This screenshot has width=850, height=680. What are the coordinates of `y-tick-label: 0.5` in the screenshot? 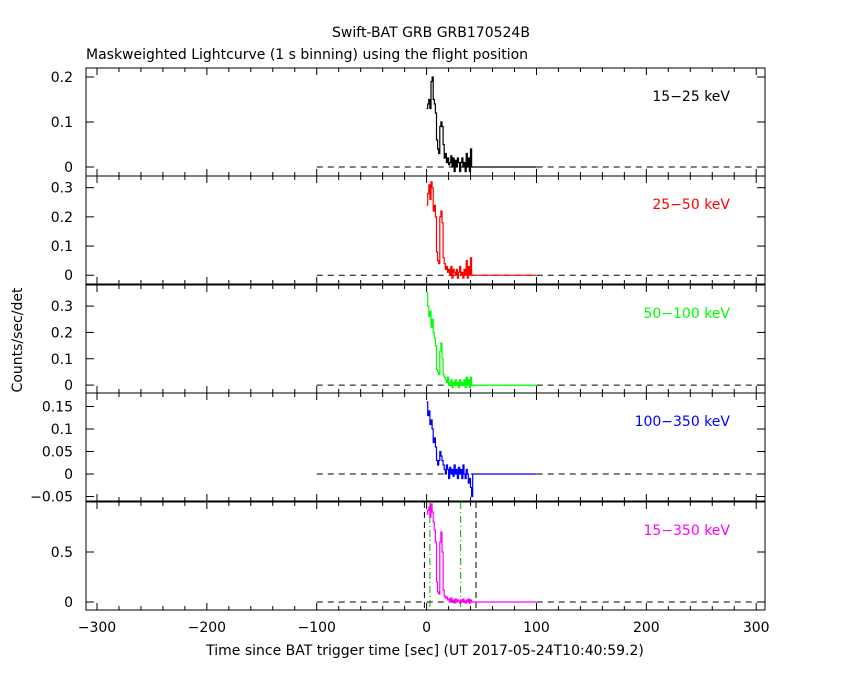 It's located at (62, 553).